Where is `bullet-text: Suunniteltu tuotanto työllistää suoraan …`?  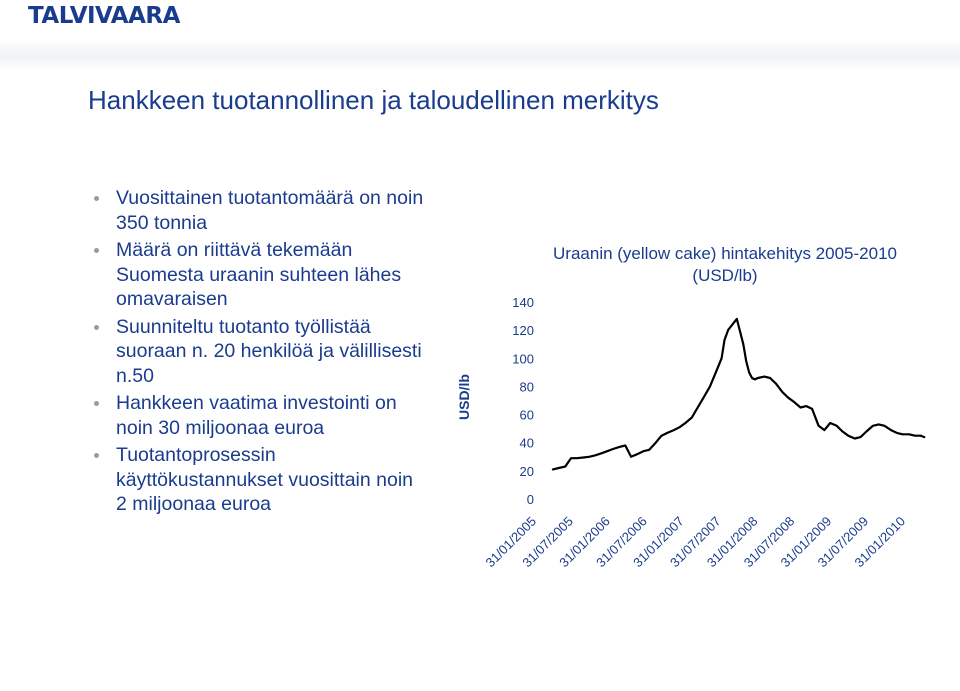
bullet-text: Suunniteltu tuotanto työllistää suoraan … is located at coordinates (269, 351).